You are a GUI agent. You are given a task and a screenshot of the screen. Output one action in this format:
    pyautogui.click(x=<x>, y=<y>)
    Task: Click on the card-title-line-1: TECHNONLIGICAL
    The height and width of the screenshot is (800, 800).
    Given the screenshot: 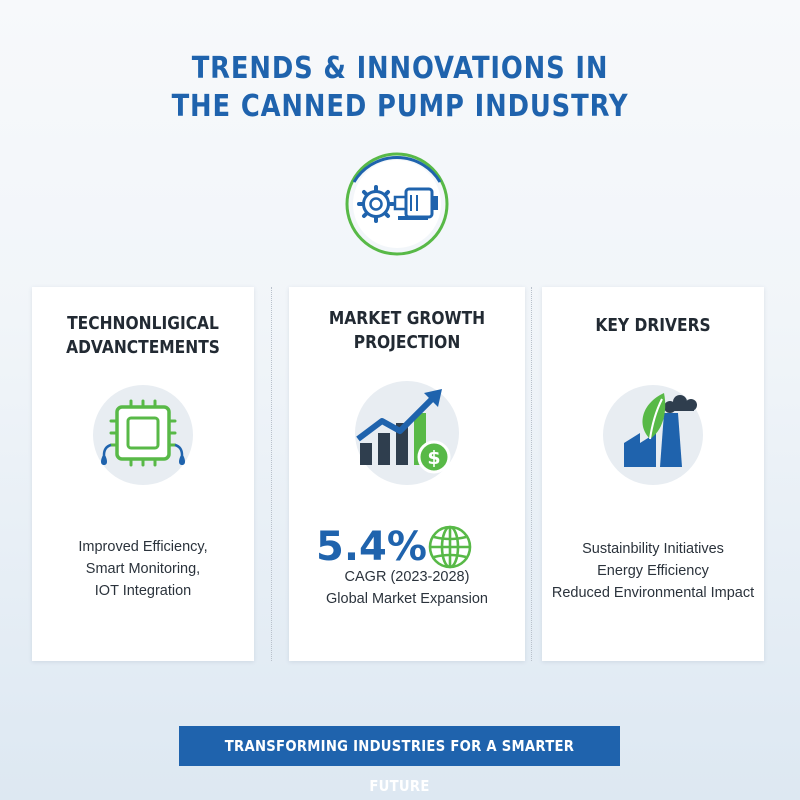 What is the action you would take?
    pyautogui.click(x=143, y=323)
    